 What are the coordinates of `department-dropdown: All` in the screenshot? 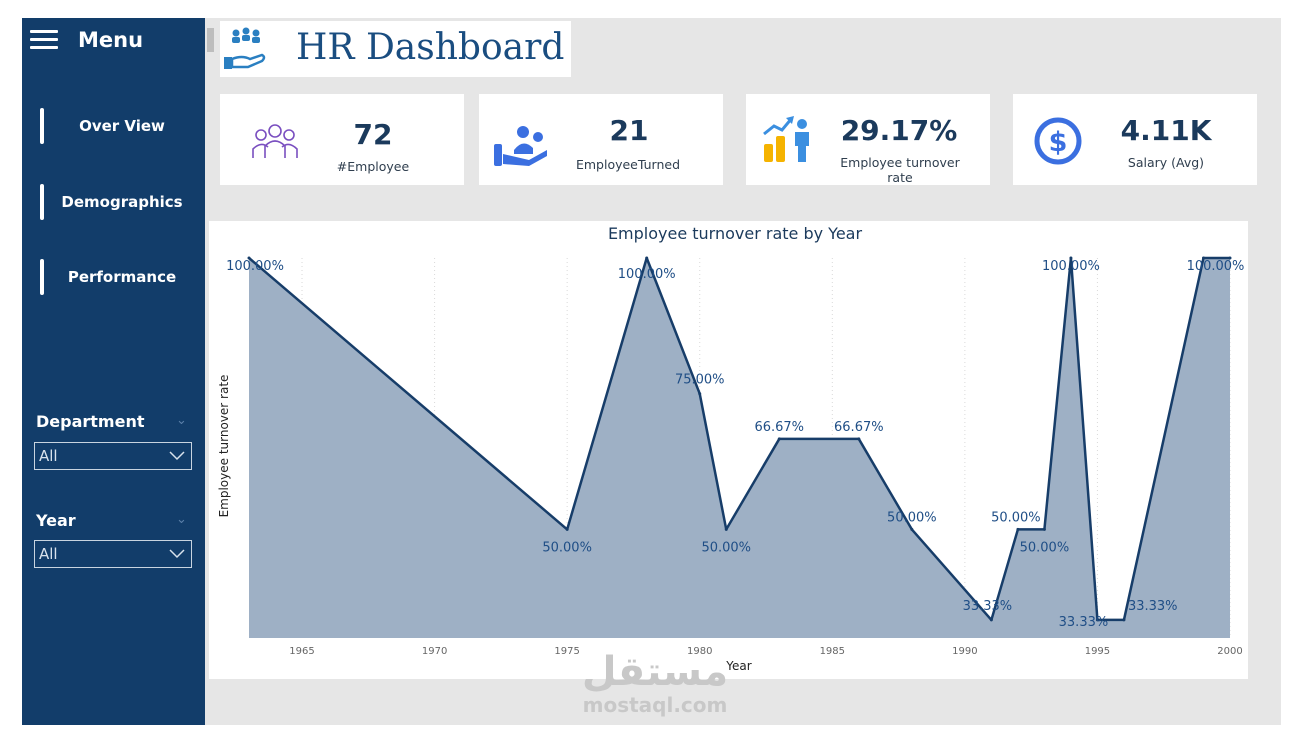 It's located at (113, 456).